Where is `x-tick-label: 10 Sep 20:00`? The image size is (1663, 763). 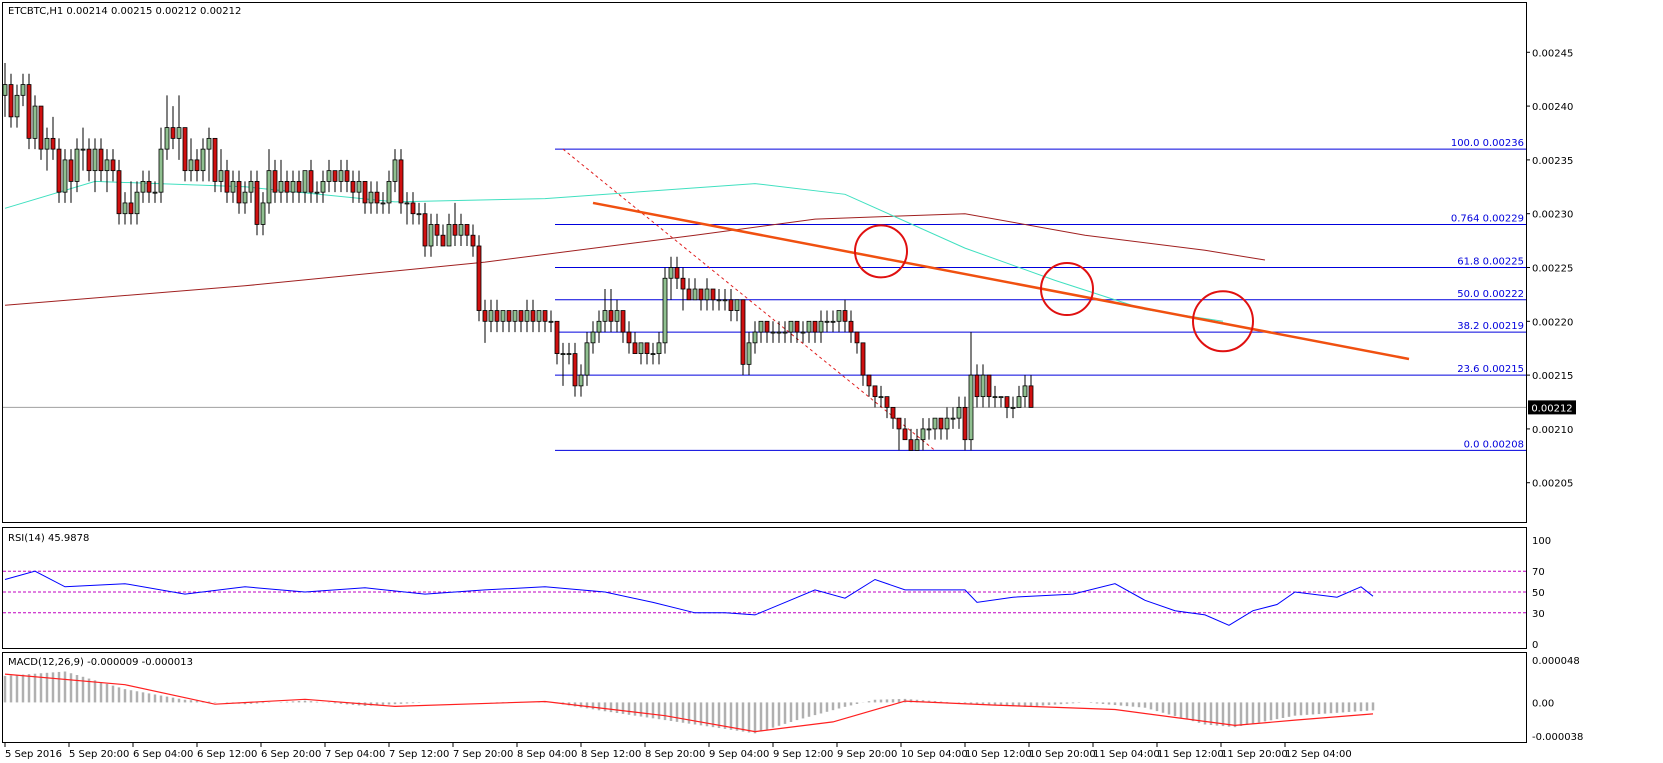 x-tick-label: 10 Sep 20:00 is located at coordinates (1062, 754).